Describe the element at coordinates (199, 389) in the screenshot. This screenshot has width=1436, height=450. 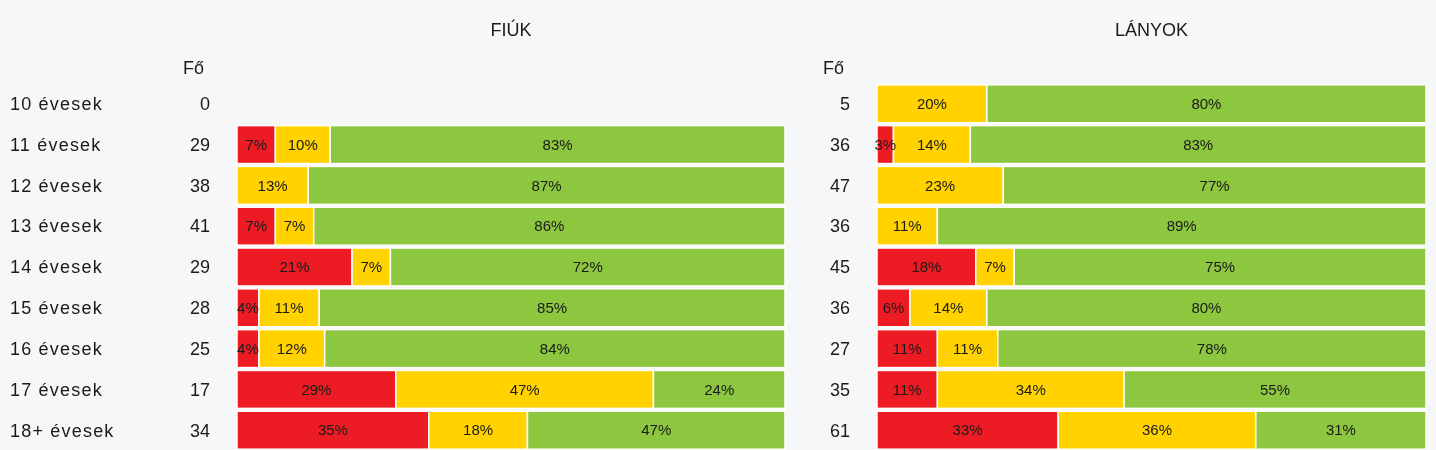
I see `text: 17` at that location.